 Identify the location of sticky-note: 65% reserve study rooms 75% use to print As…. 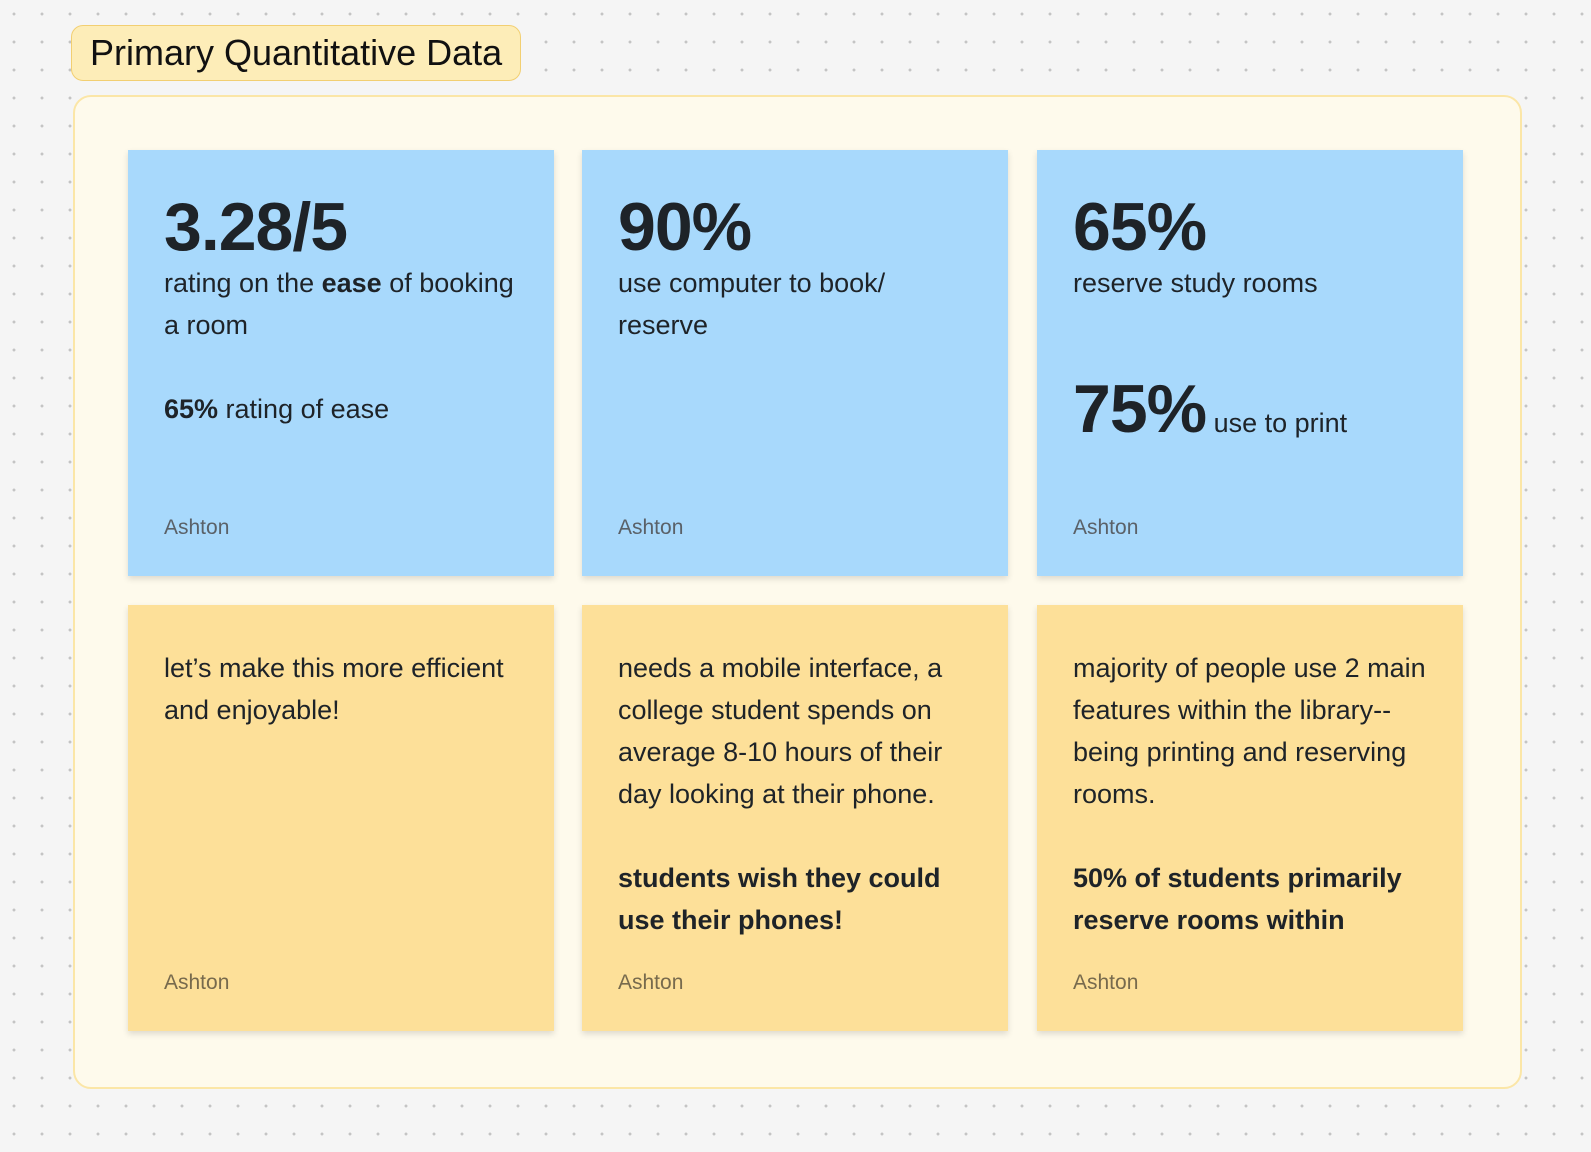
(1250, 363).